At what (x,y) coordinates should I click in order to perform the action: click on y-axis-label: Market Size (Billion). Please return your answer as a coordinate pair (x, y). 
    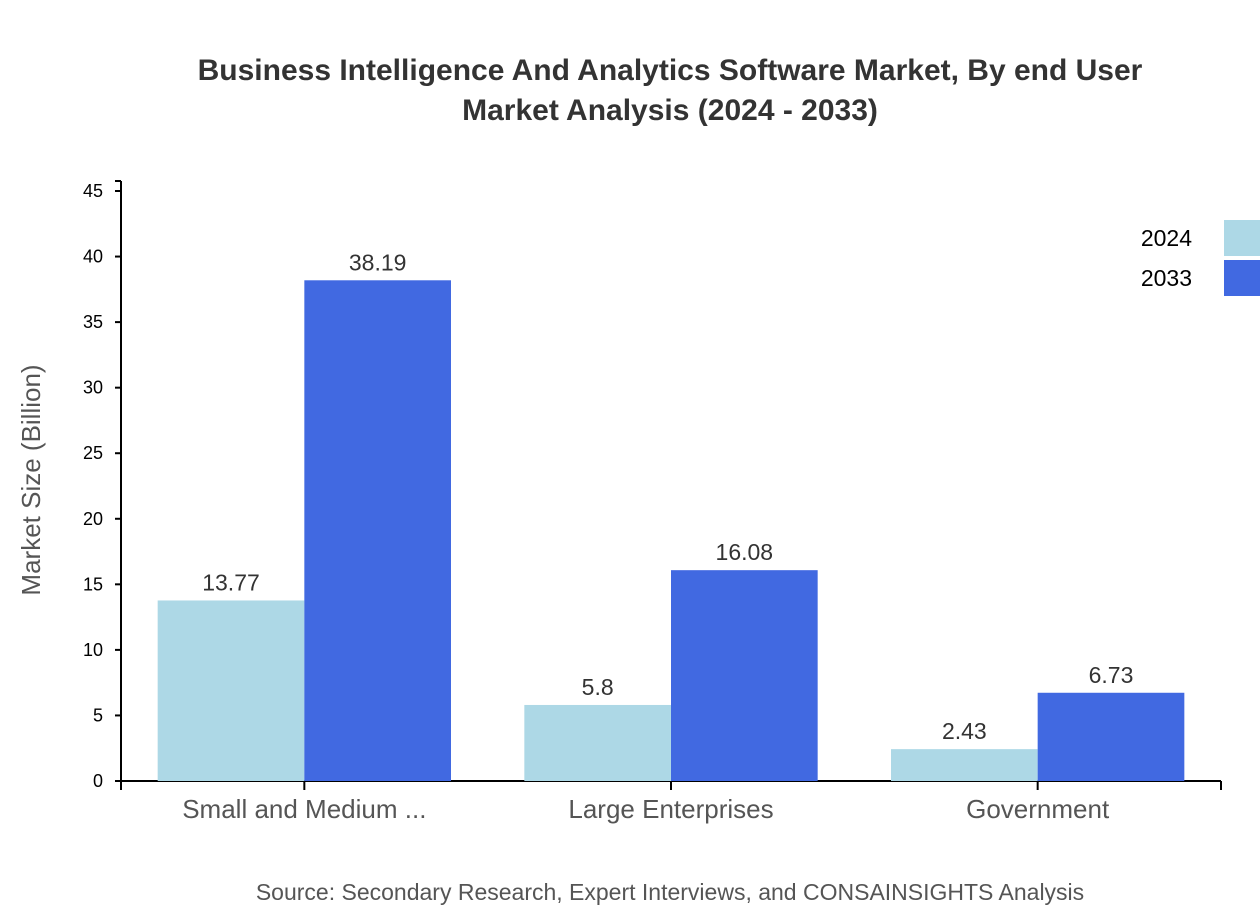
    Looking at the image, I should click on (31, 479).